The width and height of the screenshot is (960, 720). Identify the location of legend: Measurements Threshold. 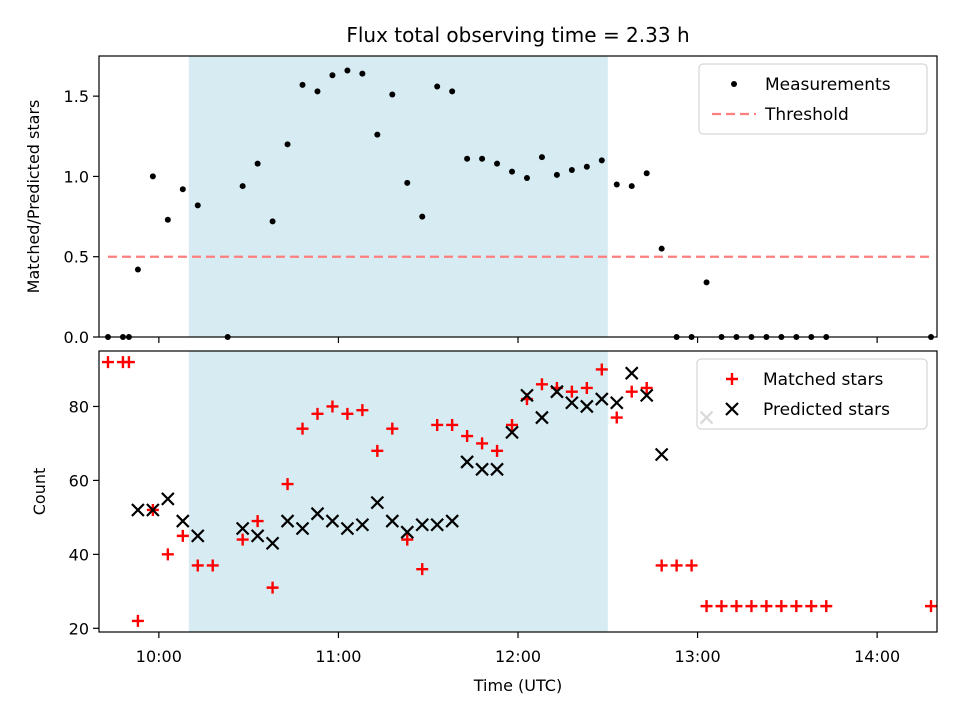
(813, 99).